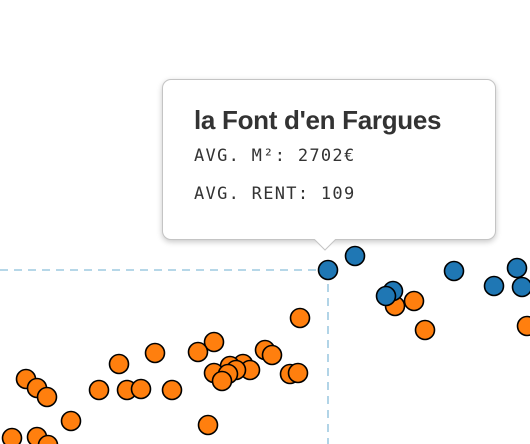  Describe the element at coordinates (318, 120) in the screenshot. I see `tooltip-title: la Font d'en Fargues` at that location.